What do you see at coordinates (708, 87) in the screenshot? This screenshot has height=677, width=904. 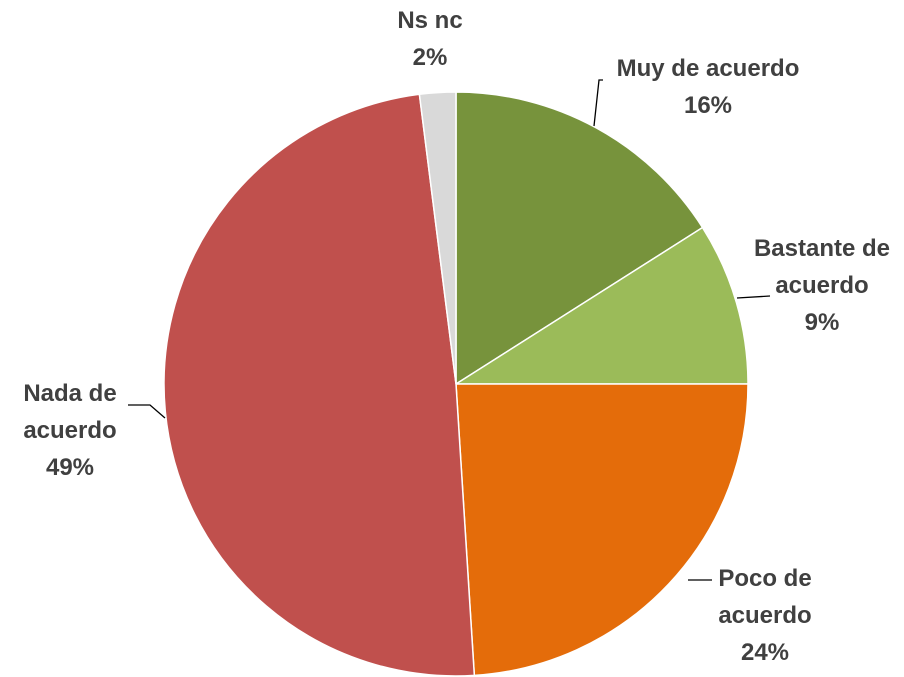 I see `slice-label: Muy de acuerdo 16%` at bounding box center [708, 87].